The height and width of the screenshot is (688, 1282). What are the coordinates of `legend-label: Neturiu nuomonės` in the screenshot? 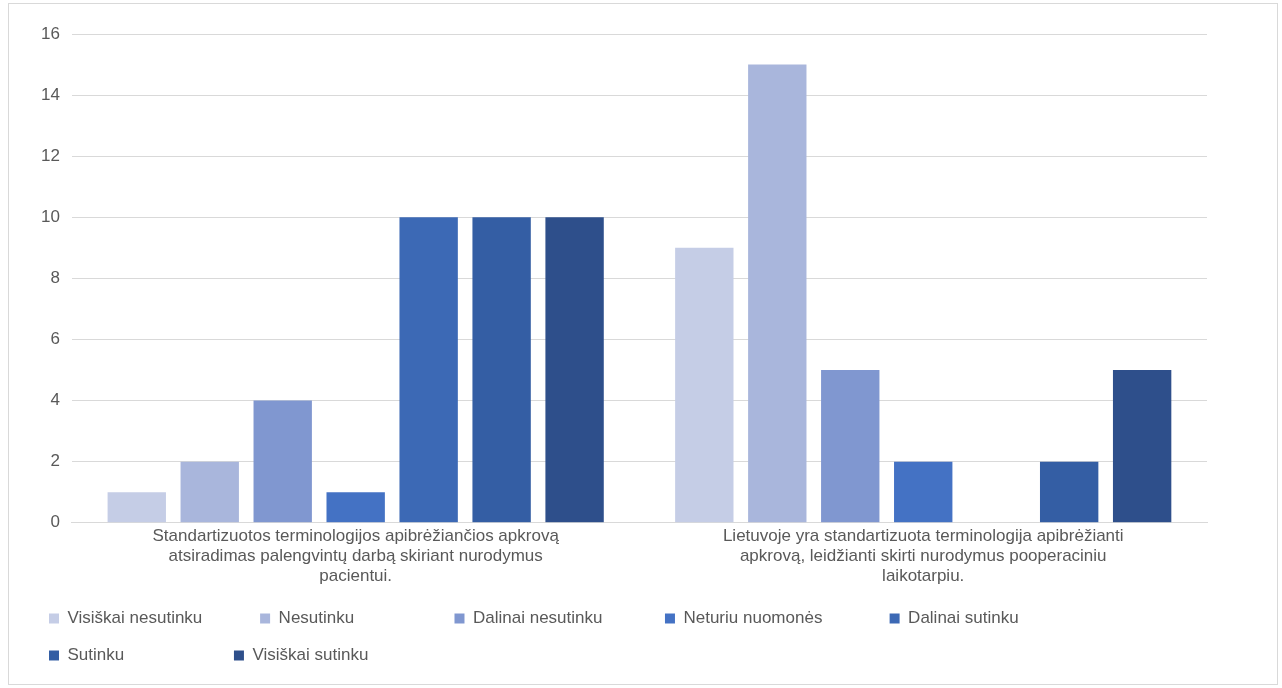 It's located at (776, 618).